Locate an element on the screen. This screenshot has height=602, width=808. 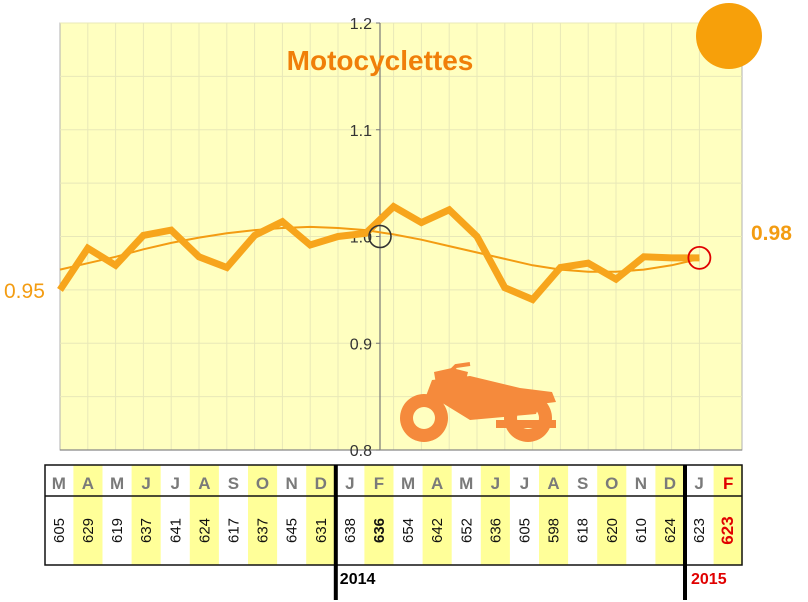
count-value: 610 is located at coordinates (641, 530).